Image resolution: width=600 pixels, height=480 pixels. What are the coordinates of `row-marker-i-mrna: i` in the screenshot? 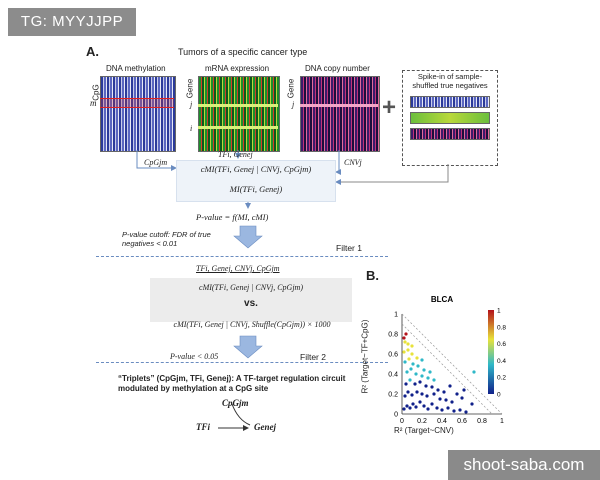 It's located at (191, 128).